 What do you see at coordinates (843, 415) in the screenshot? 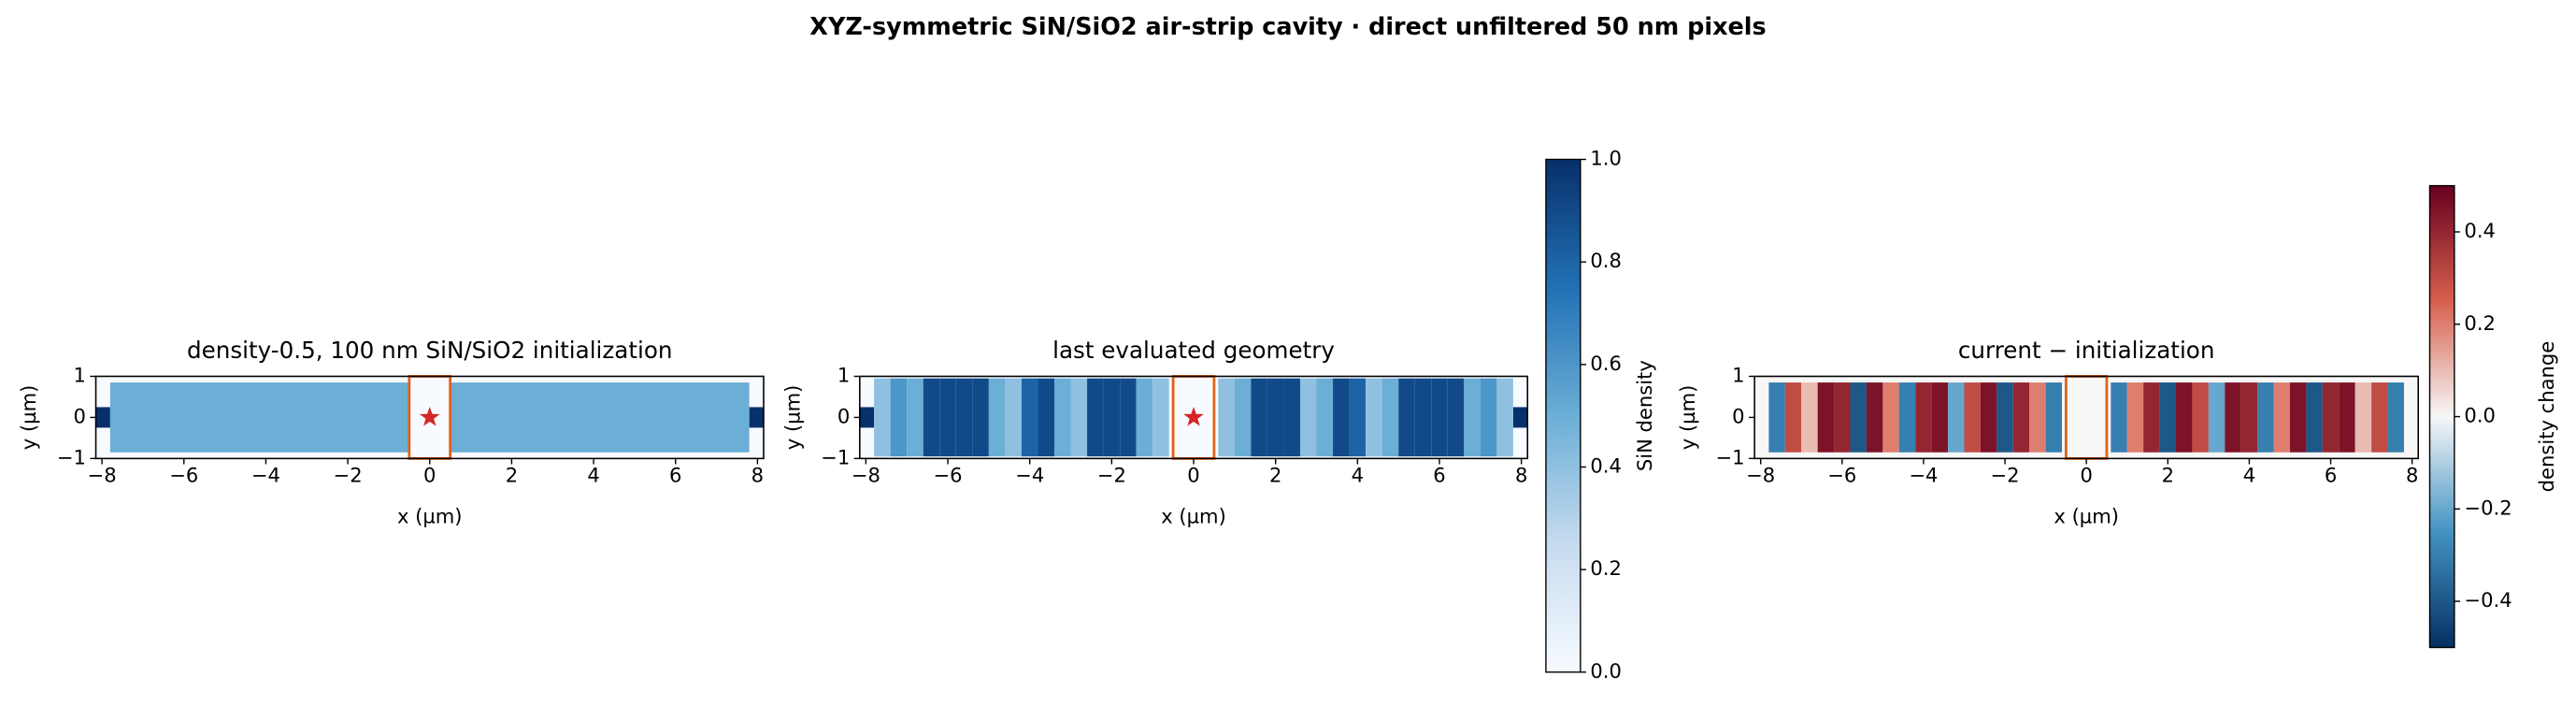
I see `y-tick-label: 0` at bounding box center [843, 415].